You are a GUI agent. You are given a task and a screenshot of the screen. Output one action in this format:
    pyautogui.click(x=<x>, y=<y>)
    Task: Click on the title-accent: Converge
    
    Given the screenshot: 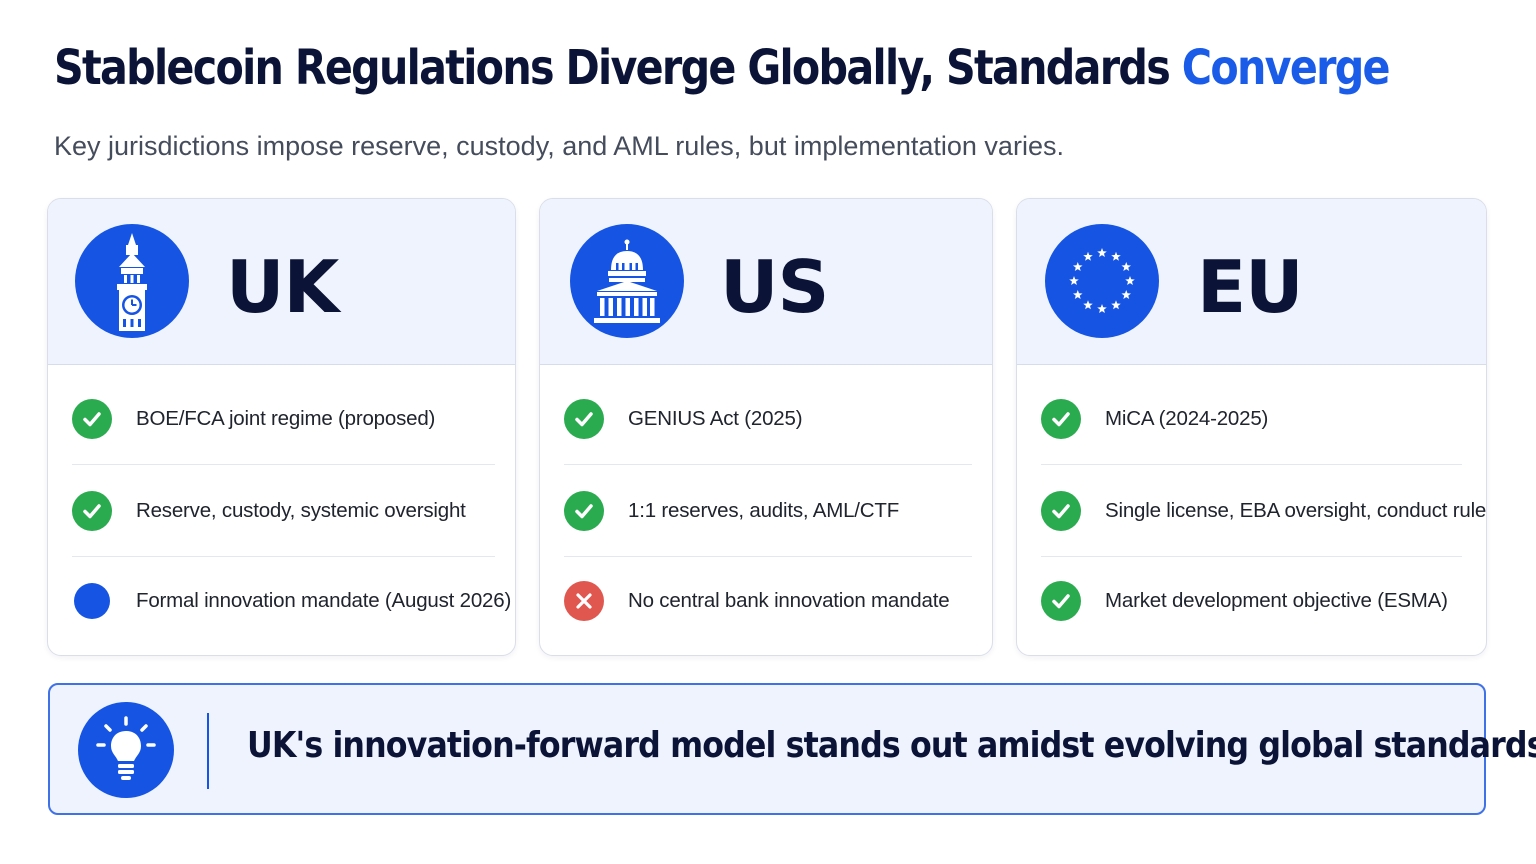 What is the action you would take?
    pyautogui.click(x=1286, y=68)
    